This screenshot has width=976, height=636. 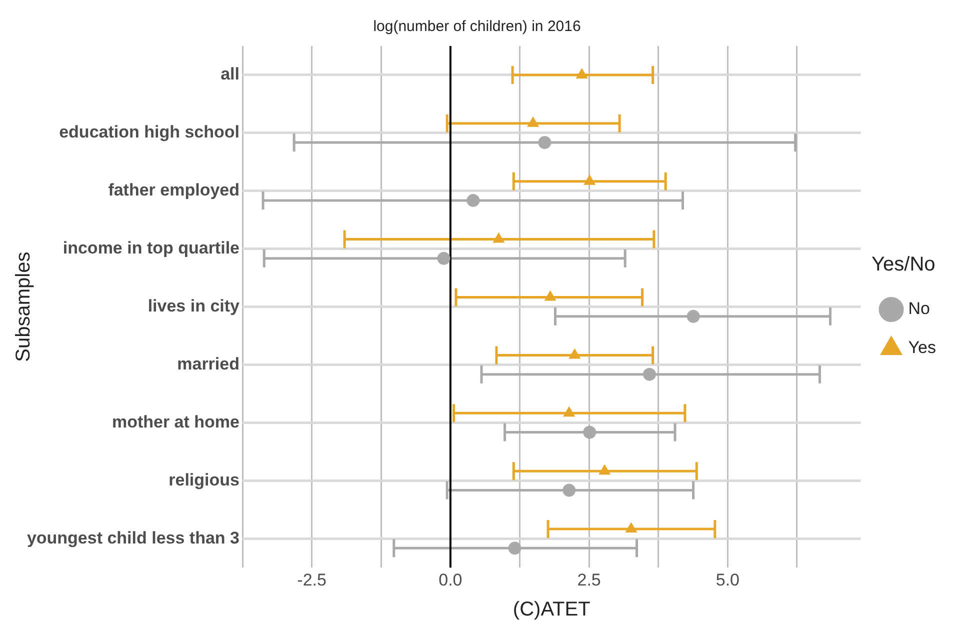 What do you see at coordinates (728, 580) in the screenshot?
I see `x-tick-label: 5.0` at bounding box center [728, 580].